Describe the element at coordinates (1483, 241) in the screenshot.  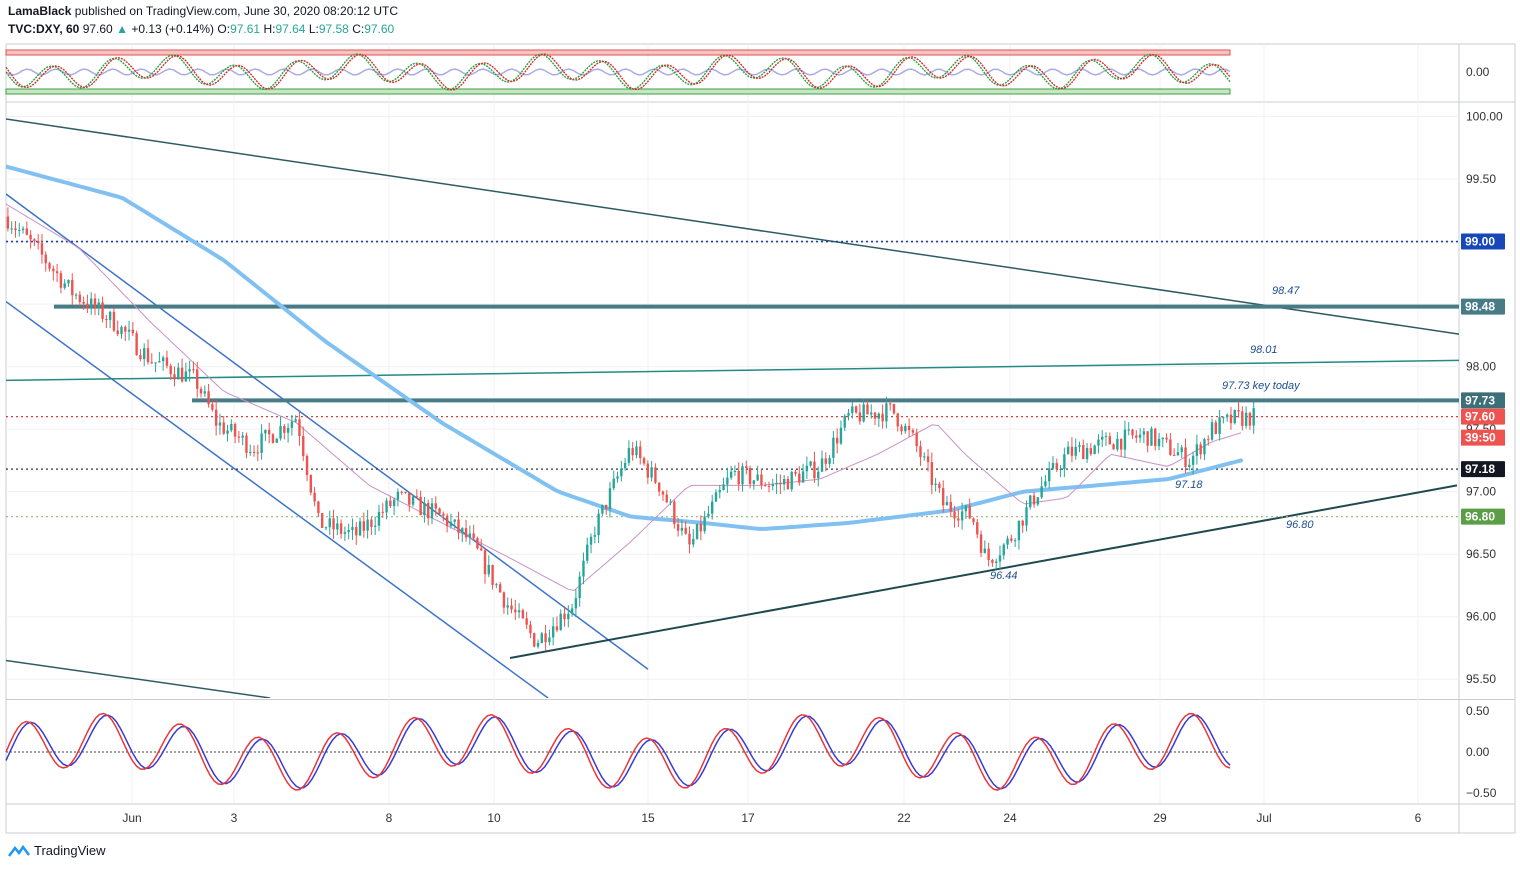
I see `price-badge-99.00: 99.00` at that location.